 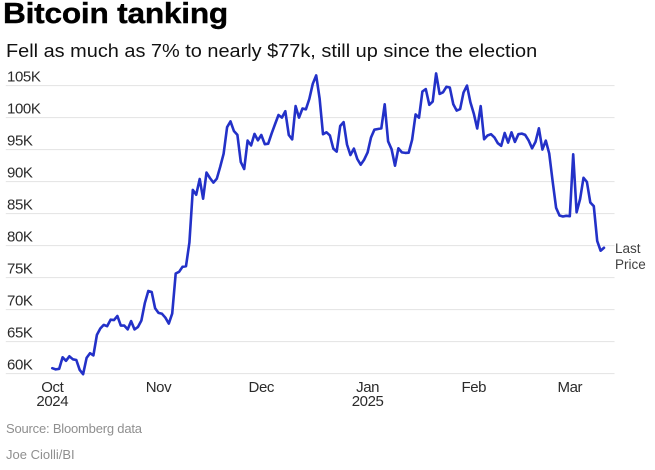 I want to click on svg-text: 65K, so click(x=20, y=332).